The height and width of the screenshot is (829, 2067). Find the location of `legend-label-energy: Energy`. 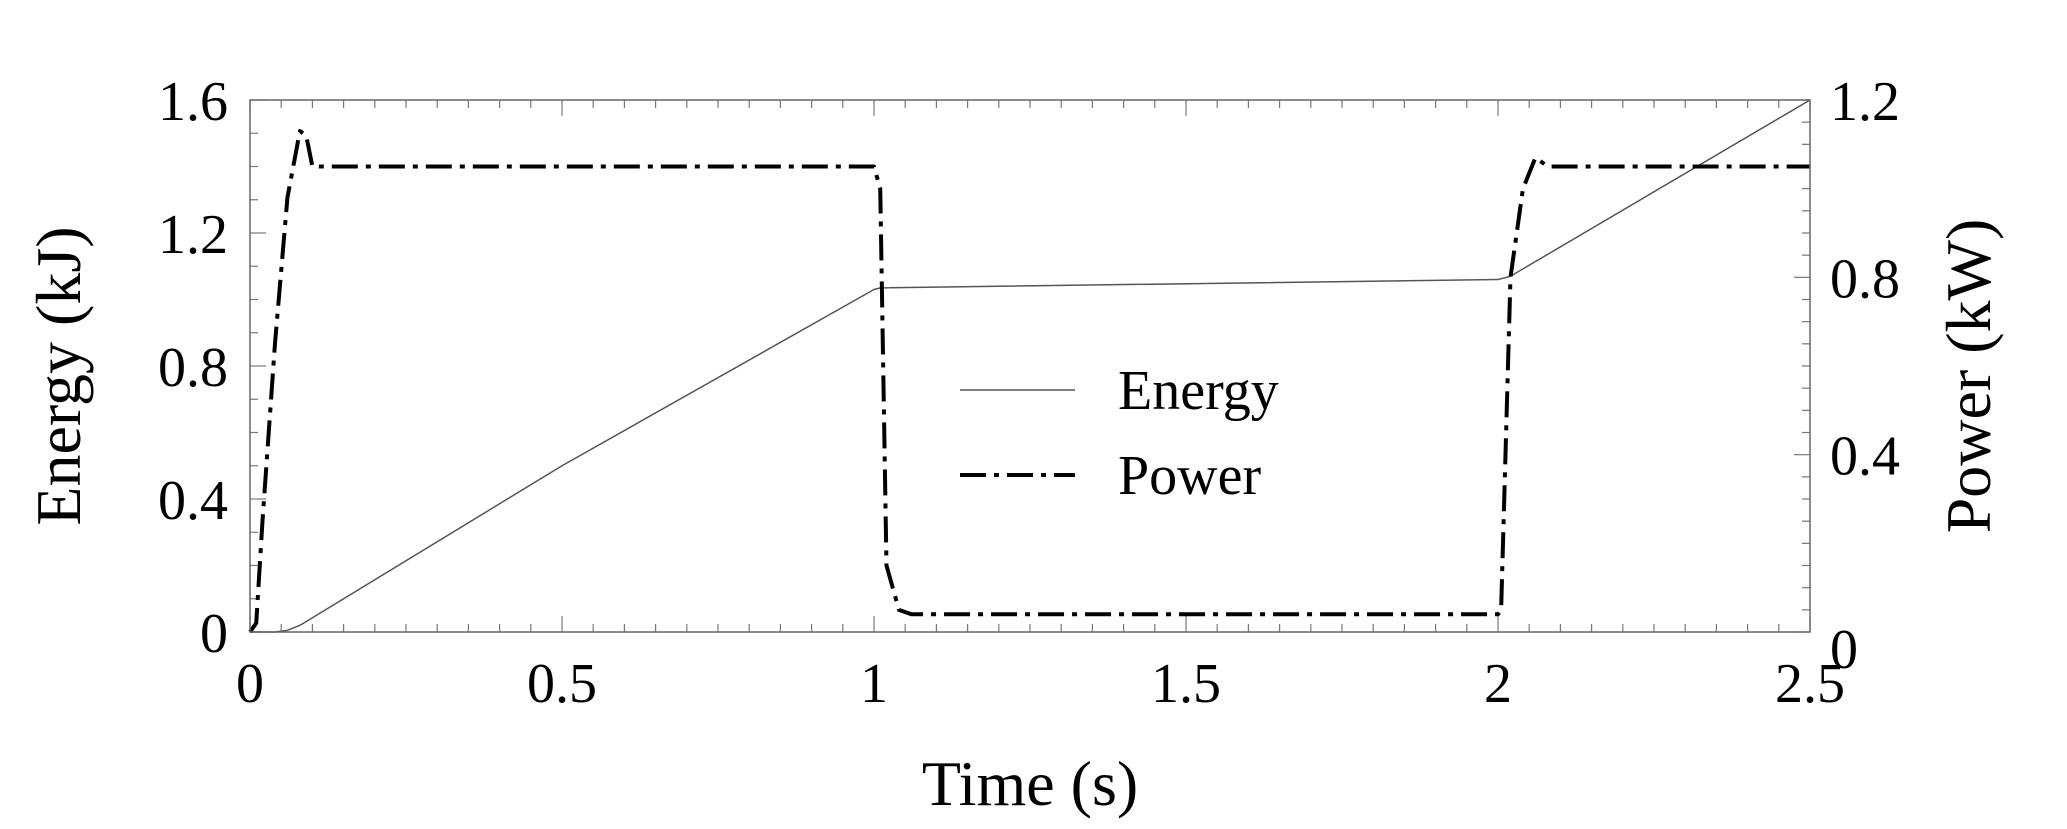

legend-label-energy: Energy is located at coordinates (1198, 391).